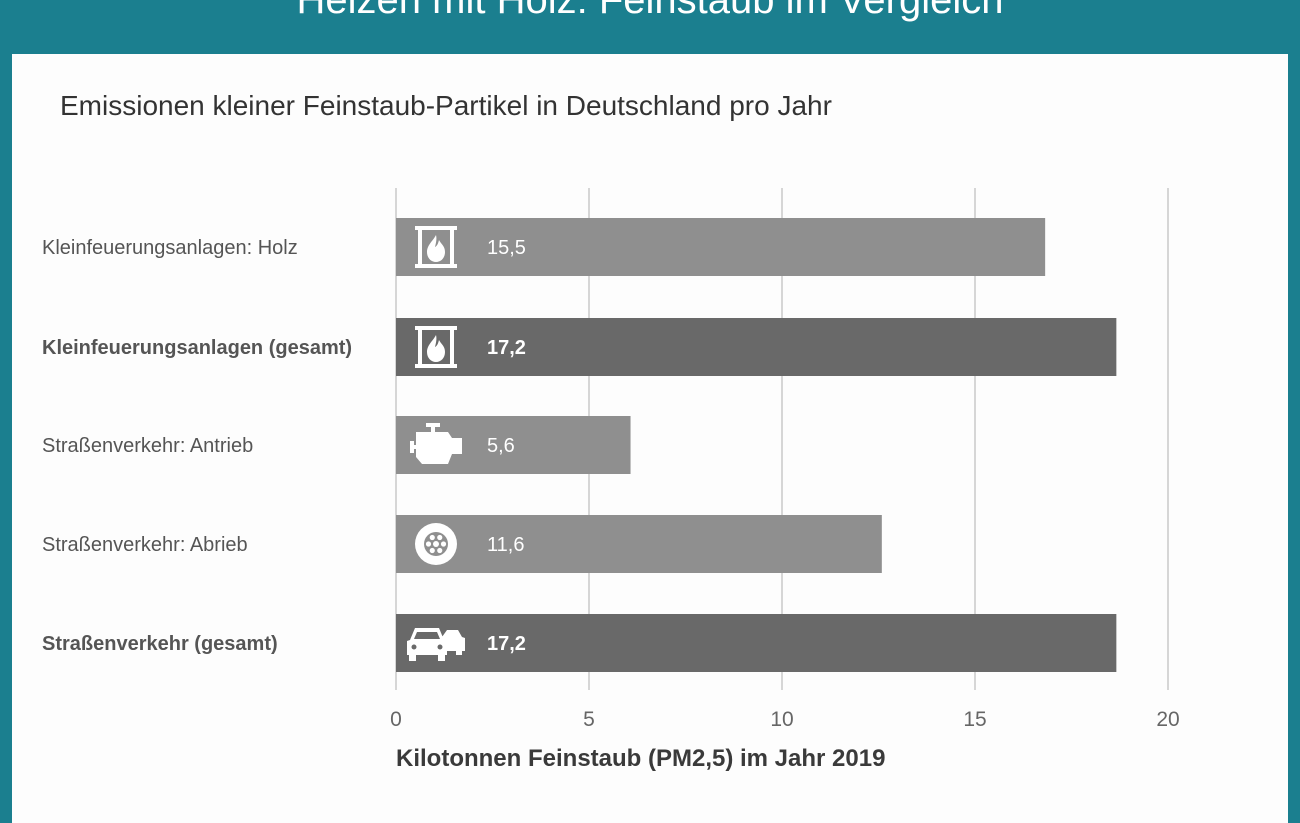 The height and width of the screenshot is (823, 1300). I want to click on category-label: Straßenverkehr: Abrieb, so click(145, 545).